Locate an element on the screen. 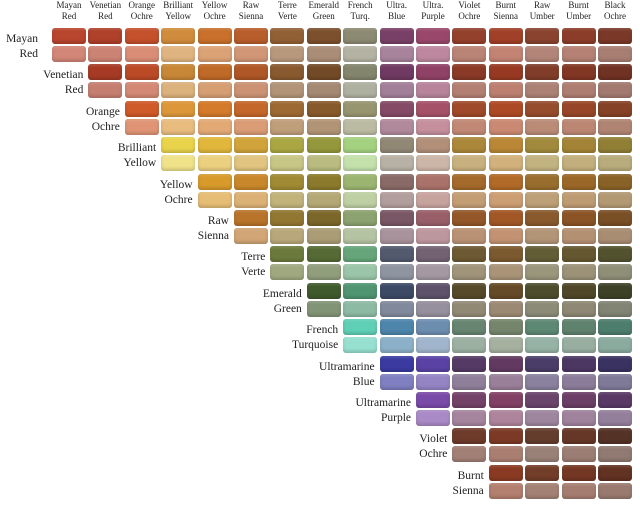 This screenshot has width=640, height=509. column-label: Brilliant Yellow is located at coordinates (178, 10).